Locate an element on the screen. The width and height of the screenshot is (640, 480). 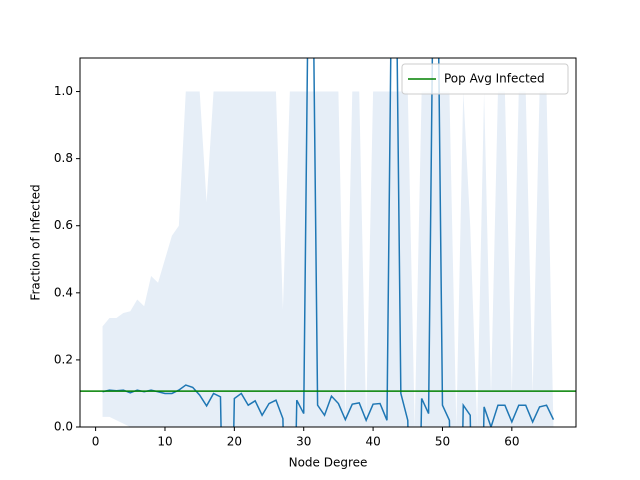
y-axis-label: Fraction of Infected is located at coordinates (36, 242).